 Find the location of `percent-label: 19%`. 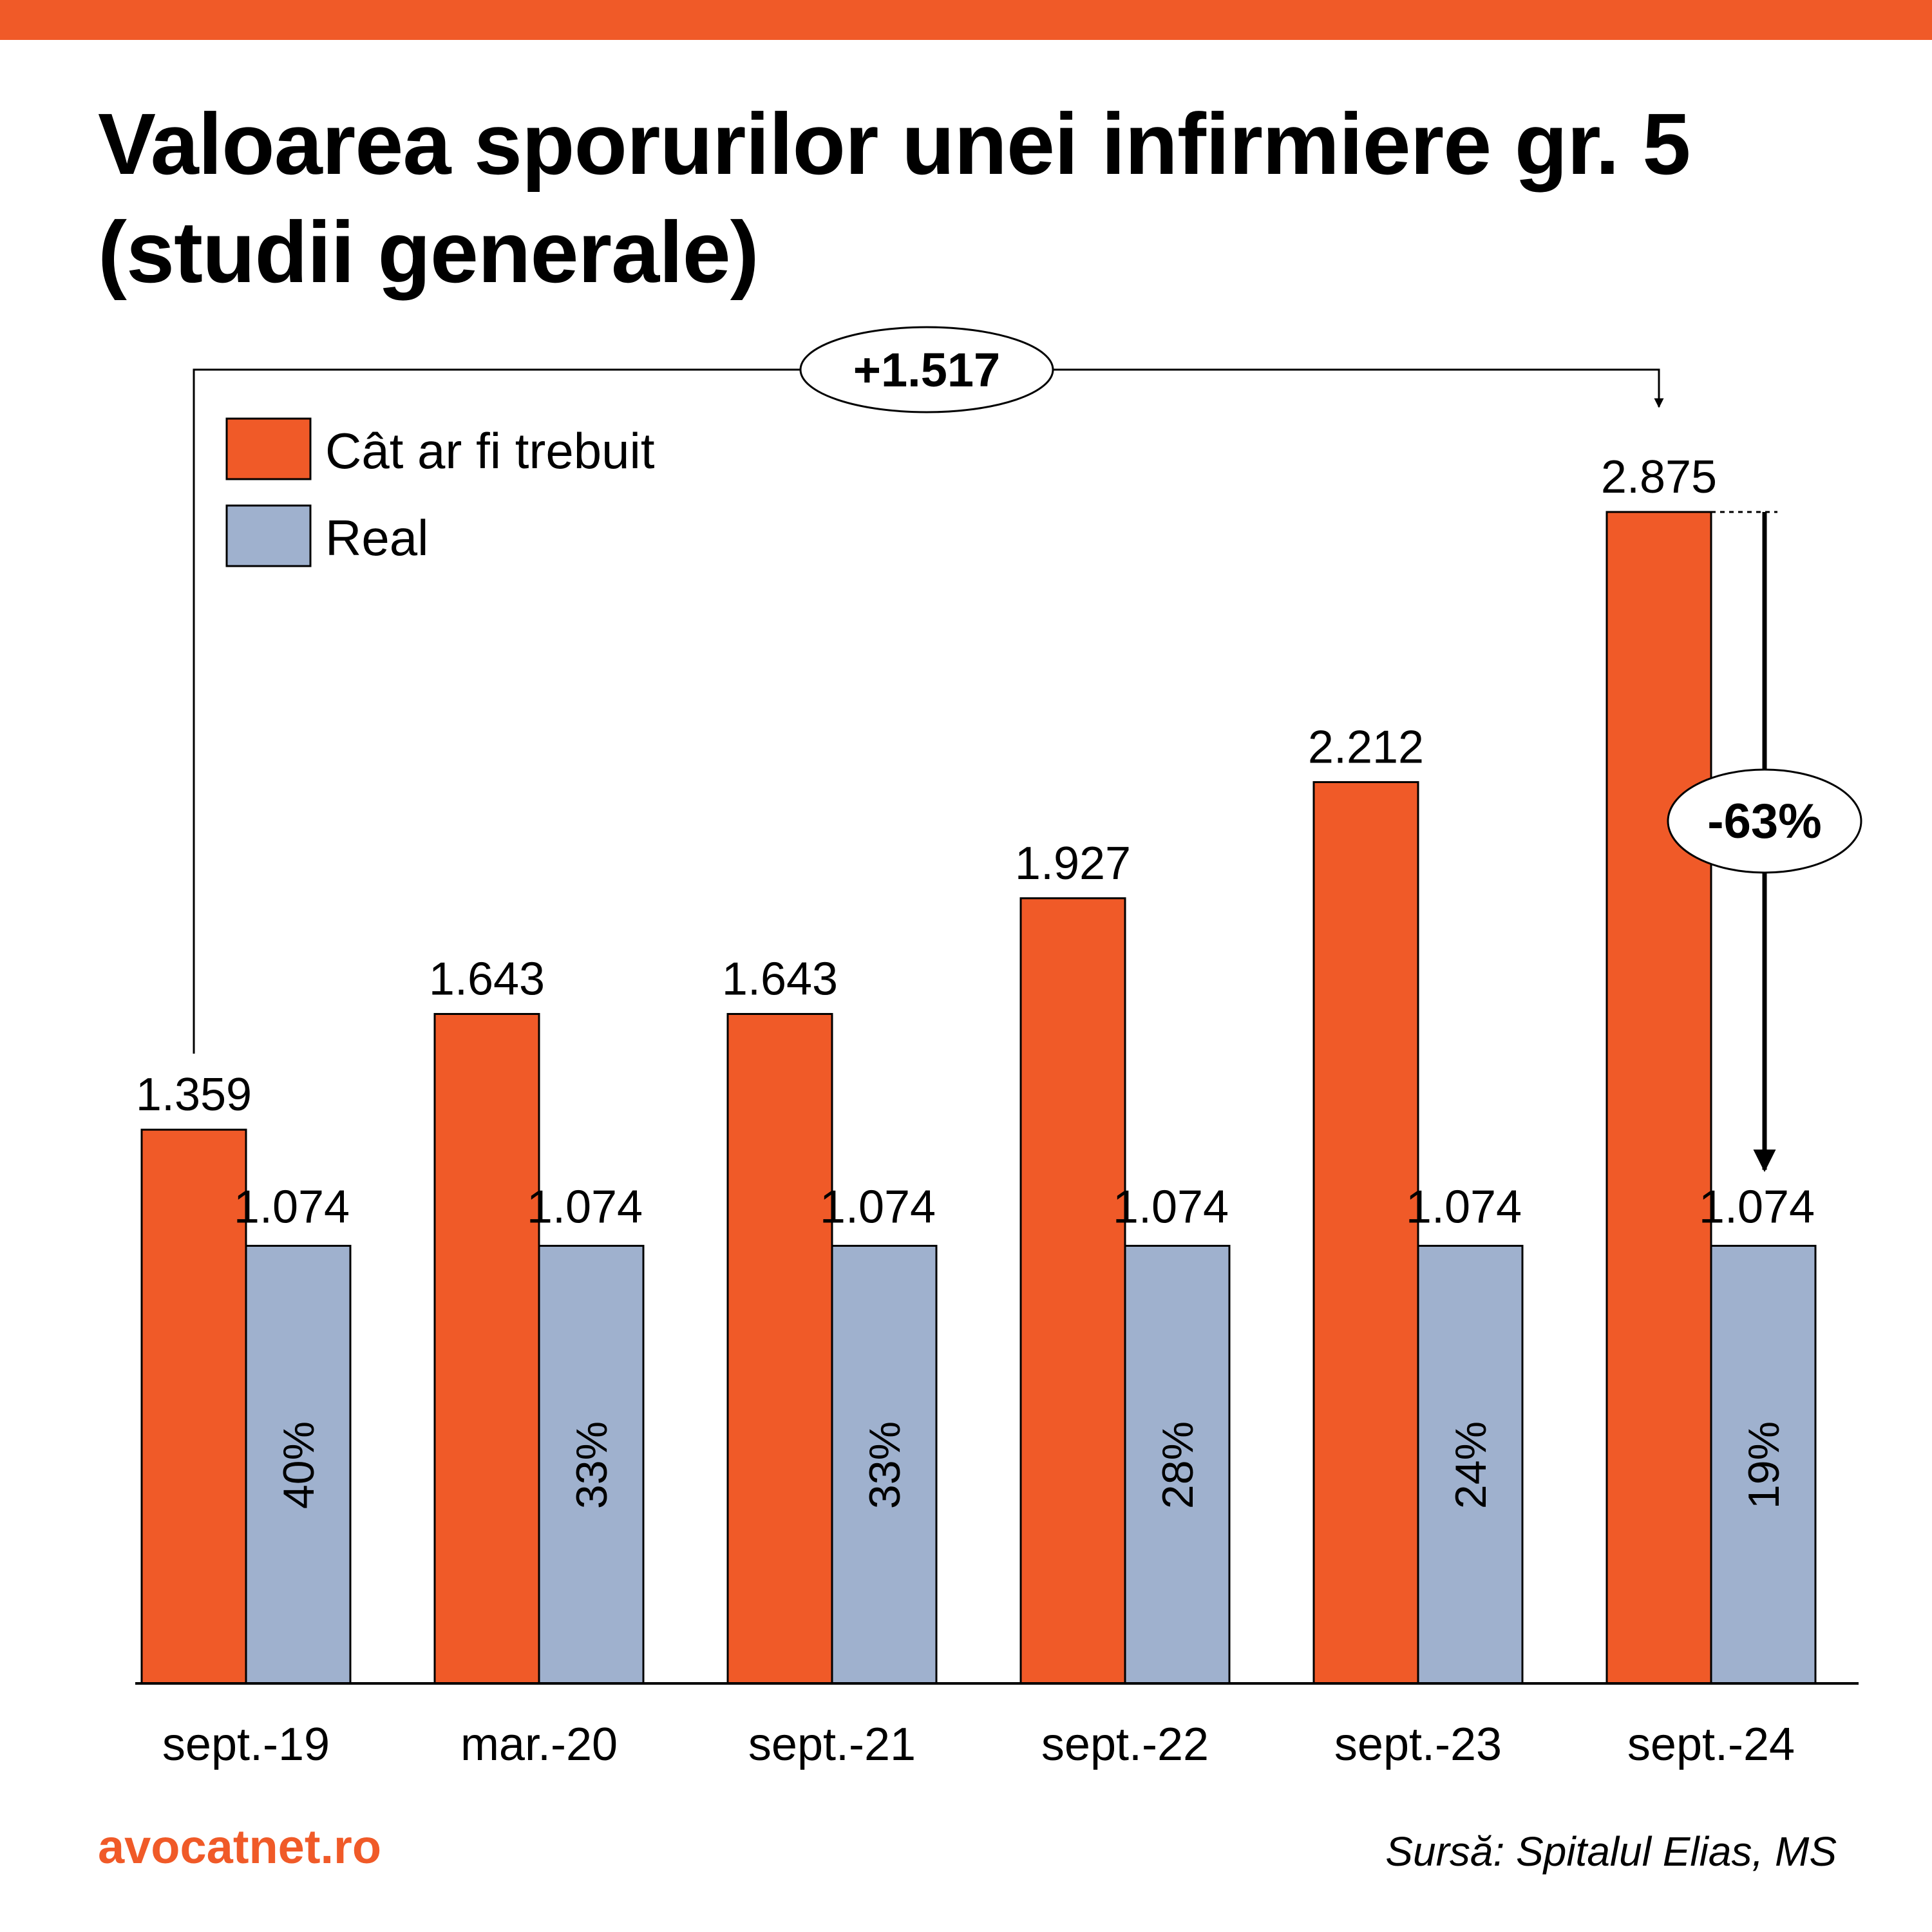

percent-label: 19% is located at coordinates (1764, 1465).